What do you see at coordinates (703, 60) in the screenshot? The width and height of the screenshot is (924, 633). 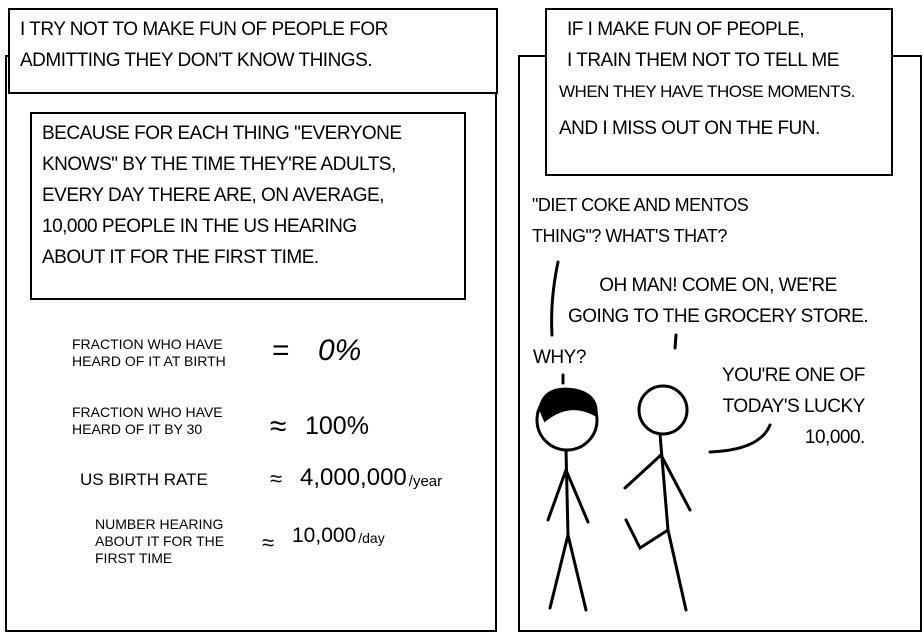 I see `caption-line: I train them not to tell me` at bounding box center [703, 60].